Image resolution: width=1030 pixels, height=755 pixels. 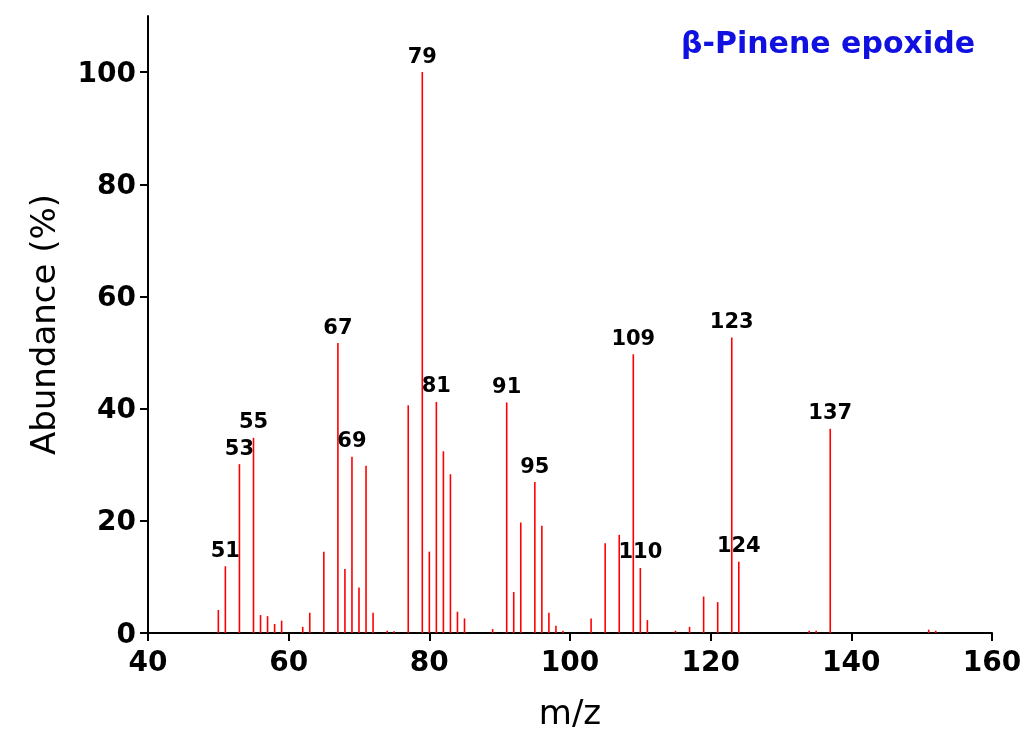 What do you see at coordinates (289, 661) in the screenshot?
I see `x-tick-label: 60` at bounding box center [289, 661].